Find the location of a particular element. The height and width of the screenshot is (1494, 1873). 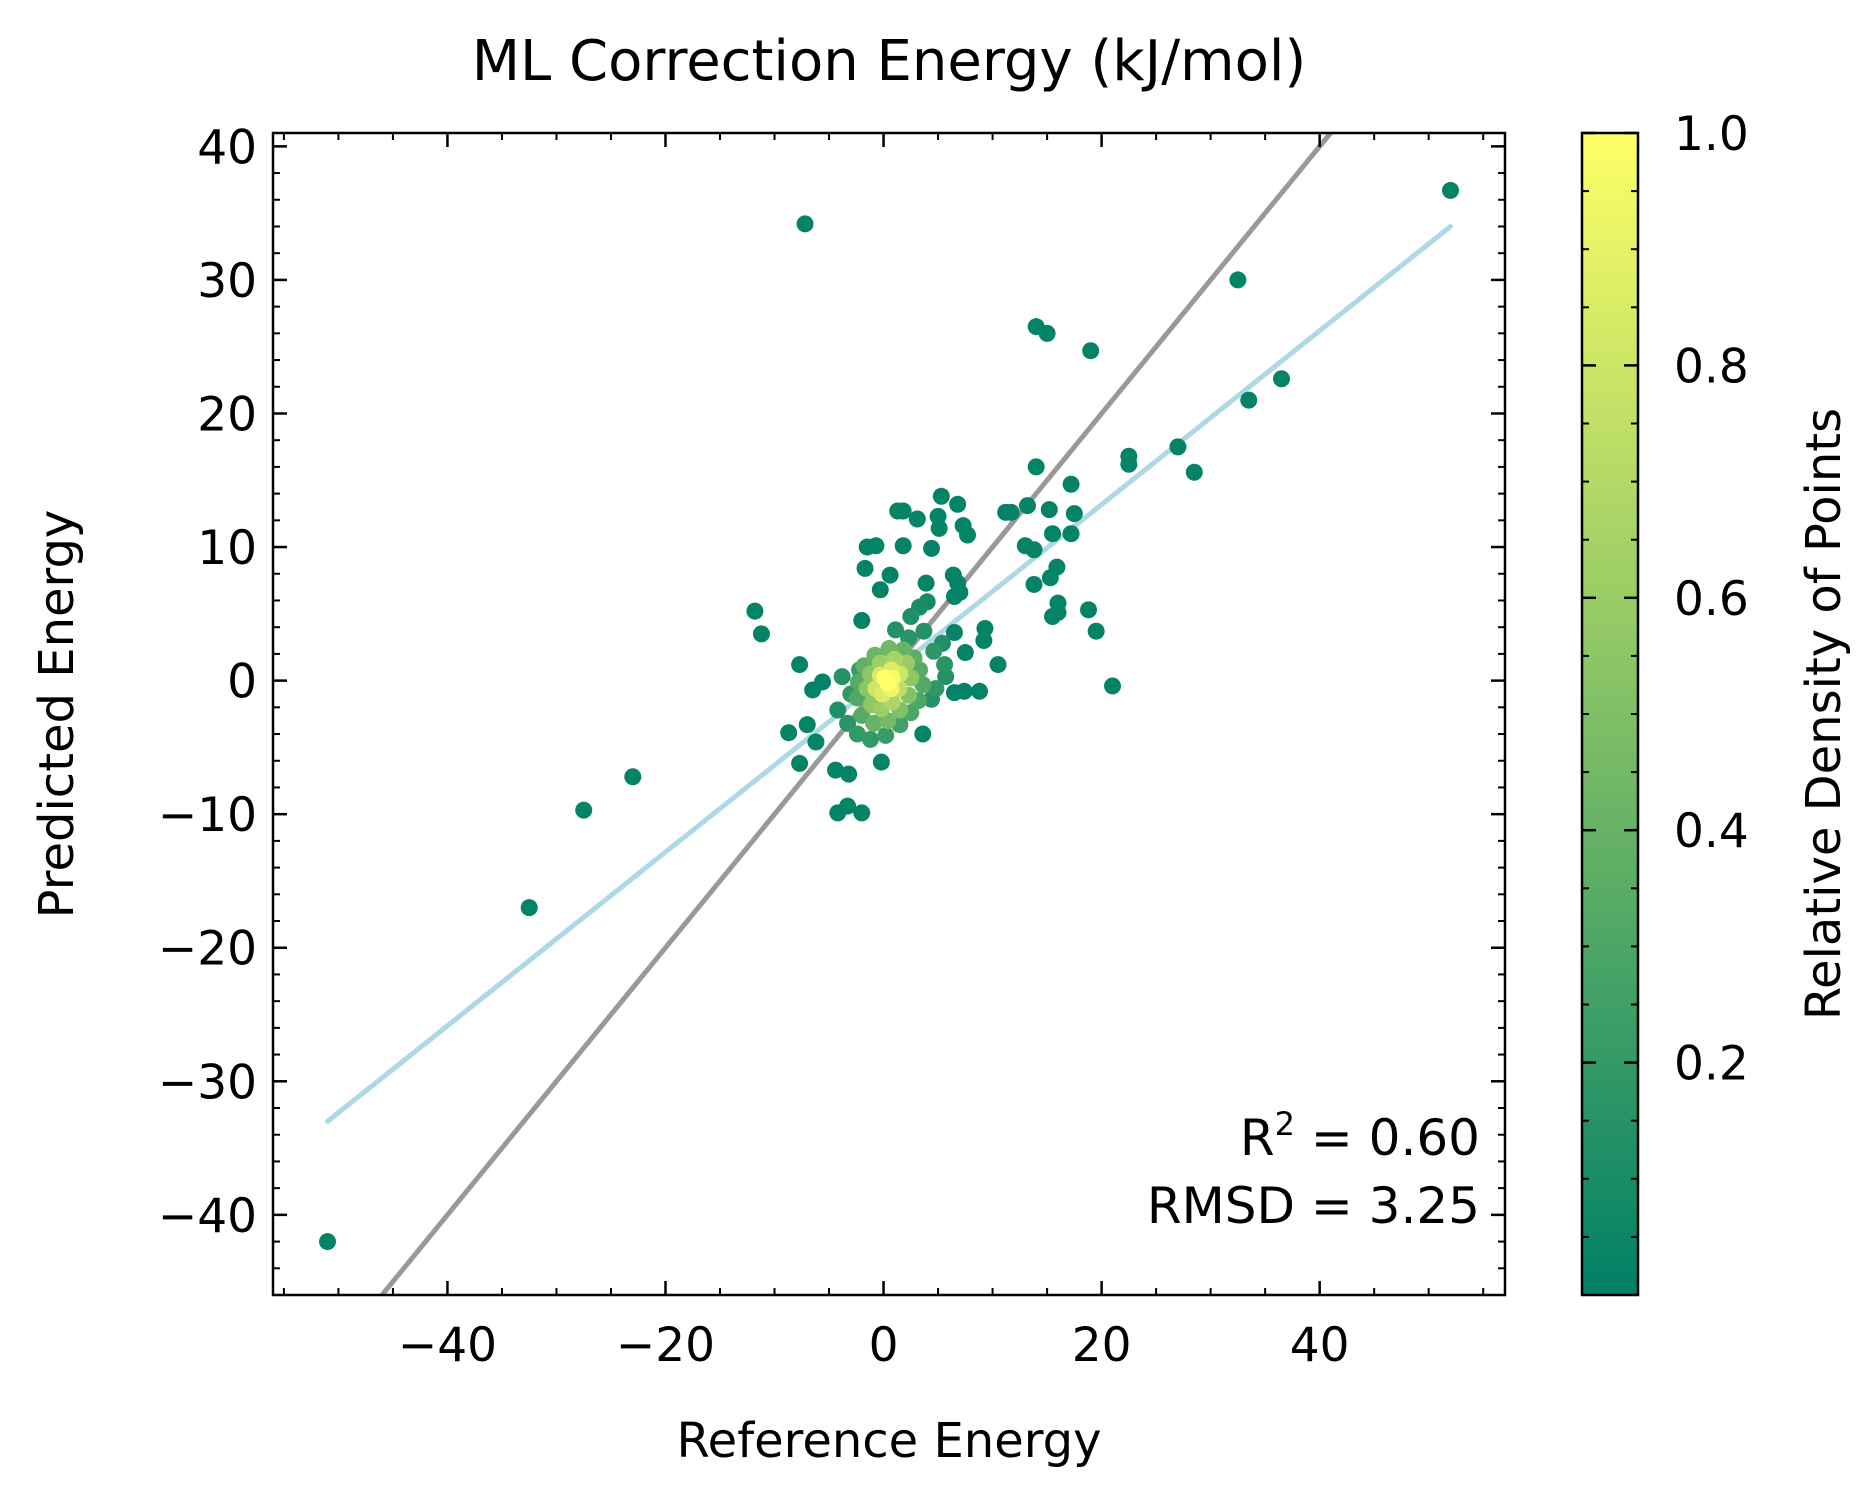

colorbar-tick-label: 0.4 is located at coordinates (1711, 831).